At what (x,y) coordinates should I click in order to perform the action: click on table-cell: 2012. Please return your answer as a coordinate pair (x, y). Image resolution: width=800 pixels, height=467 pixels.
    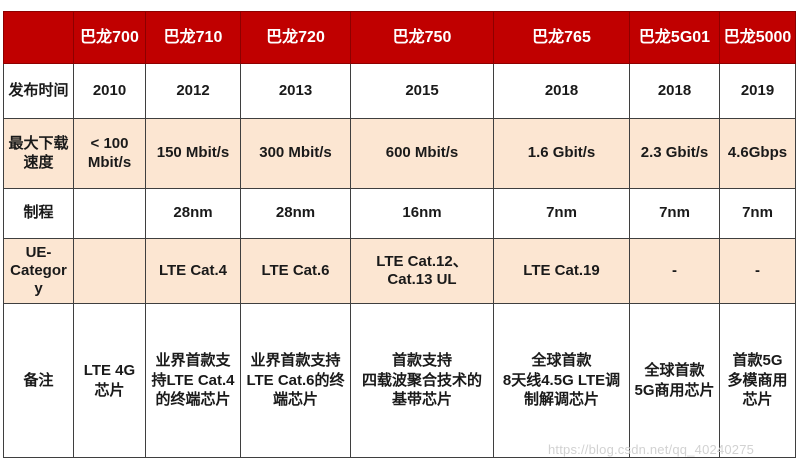
    Looking at the image, I should click on (193, 91).